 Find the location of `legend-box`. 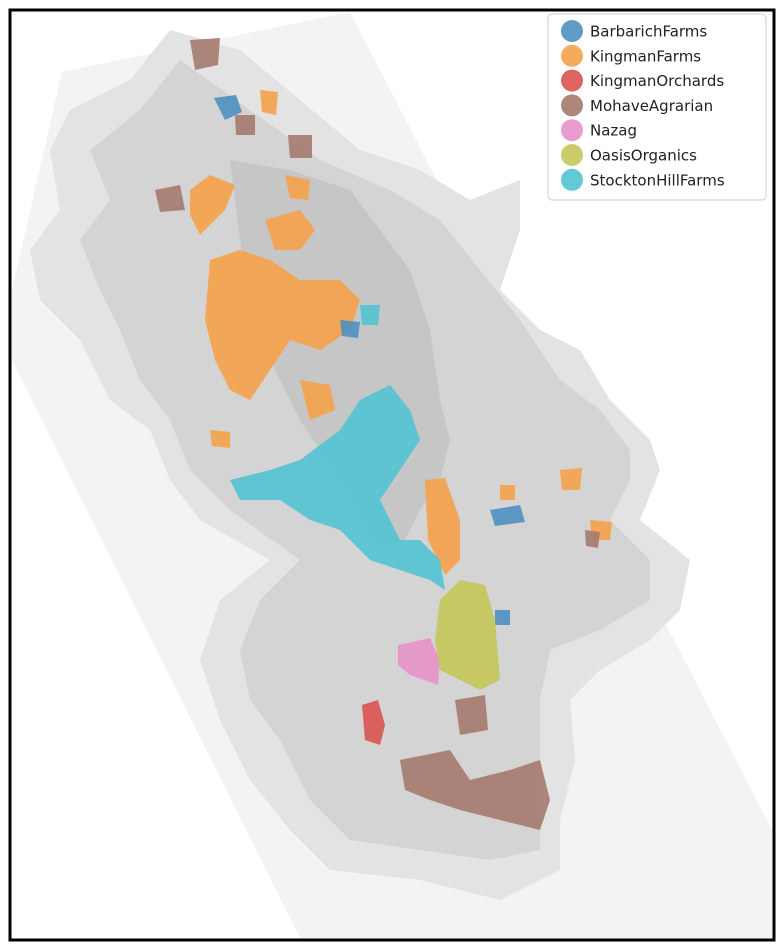

legend-box is located at coordinates (657, 107).